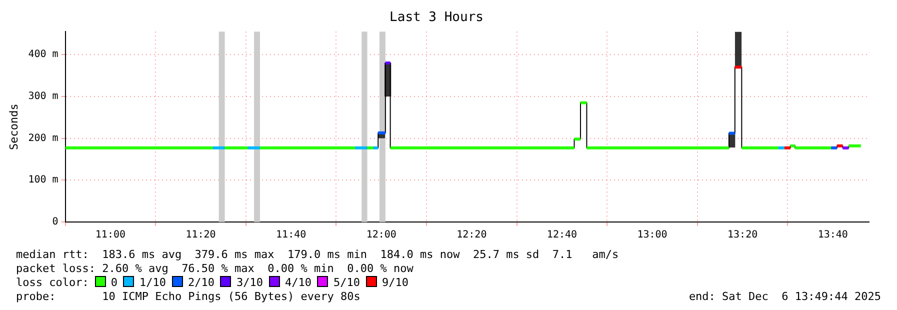 This screenshot has width=897, height=310. What do you see at coordinates (43, 96) in the screenshot?
I see `y-tick-label: 300 m` at bounding box center [43, 96].